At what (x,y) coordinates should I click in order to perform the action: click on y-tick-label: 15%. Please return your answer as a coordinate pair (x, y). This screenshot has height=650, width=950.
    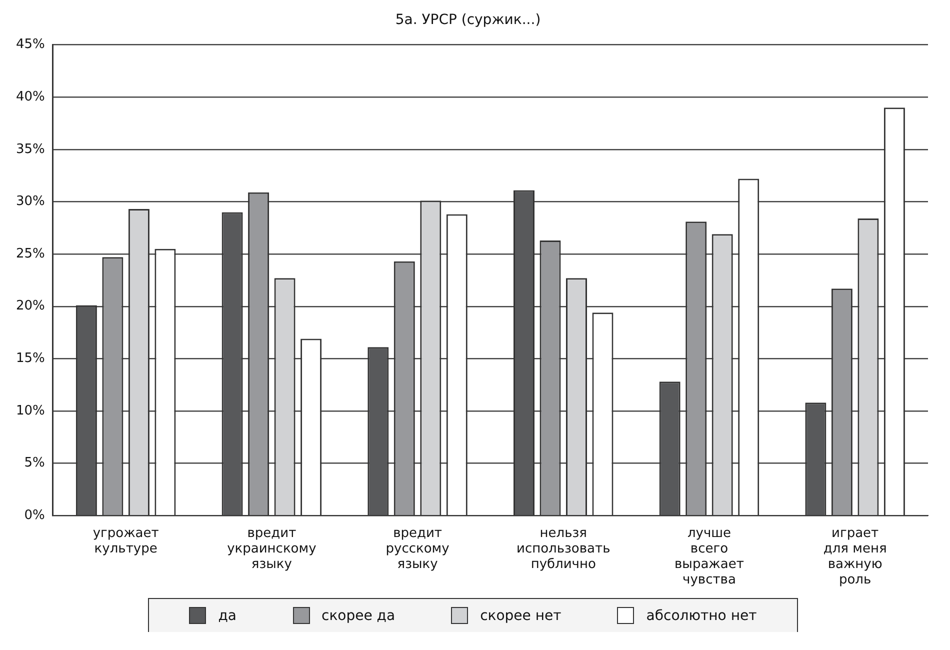
    Looking at the image, I should click on (30, 358).